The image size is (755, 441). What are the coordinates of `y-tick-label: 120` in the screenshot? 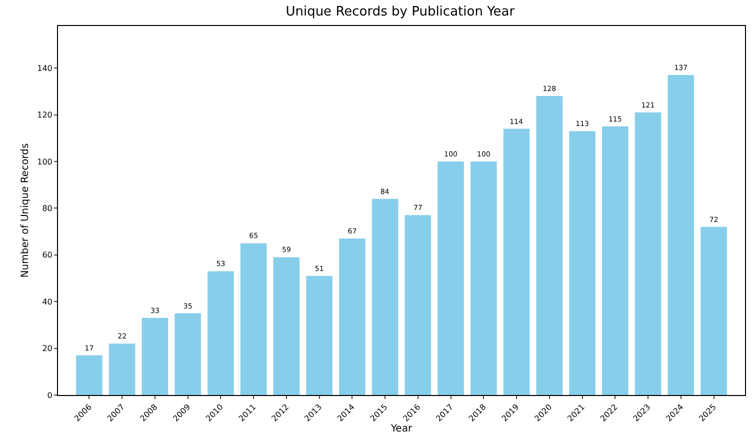 It's located at (44, 115).